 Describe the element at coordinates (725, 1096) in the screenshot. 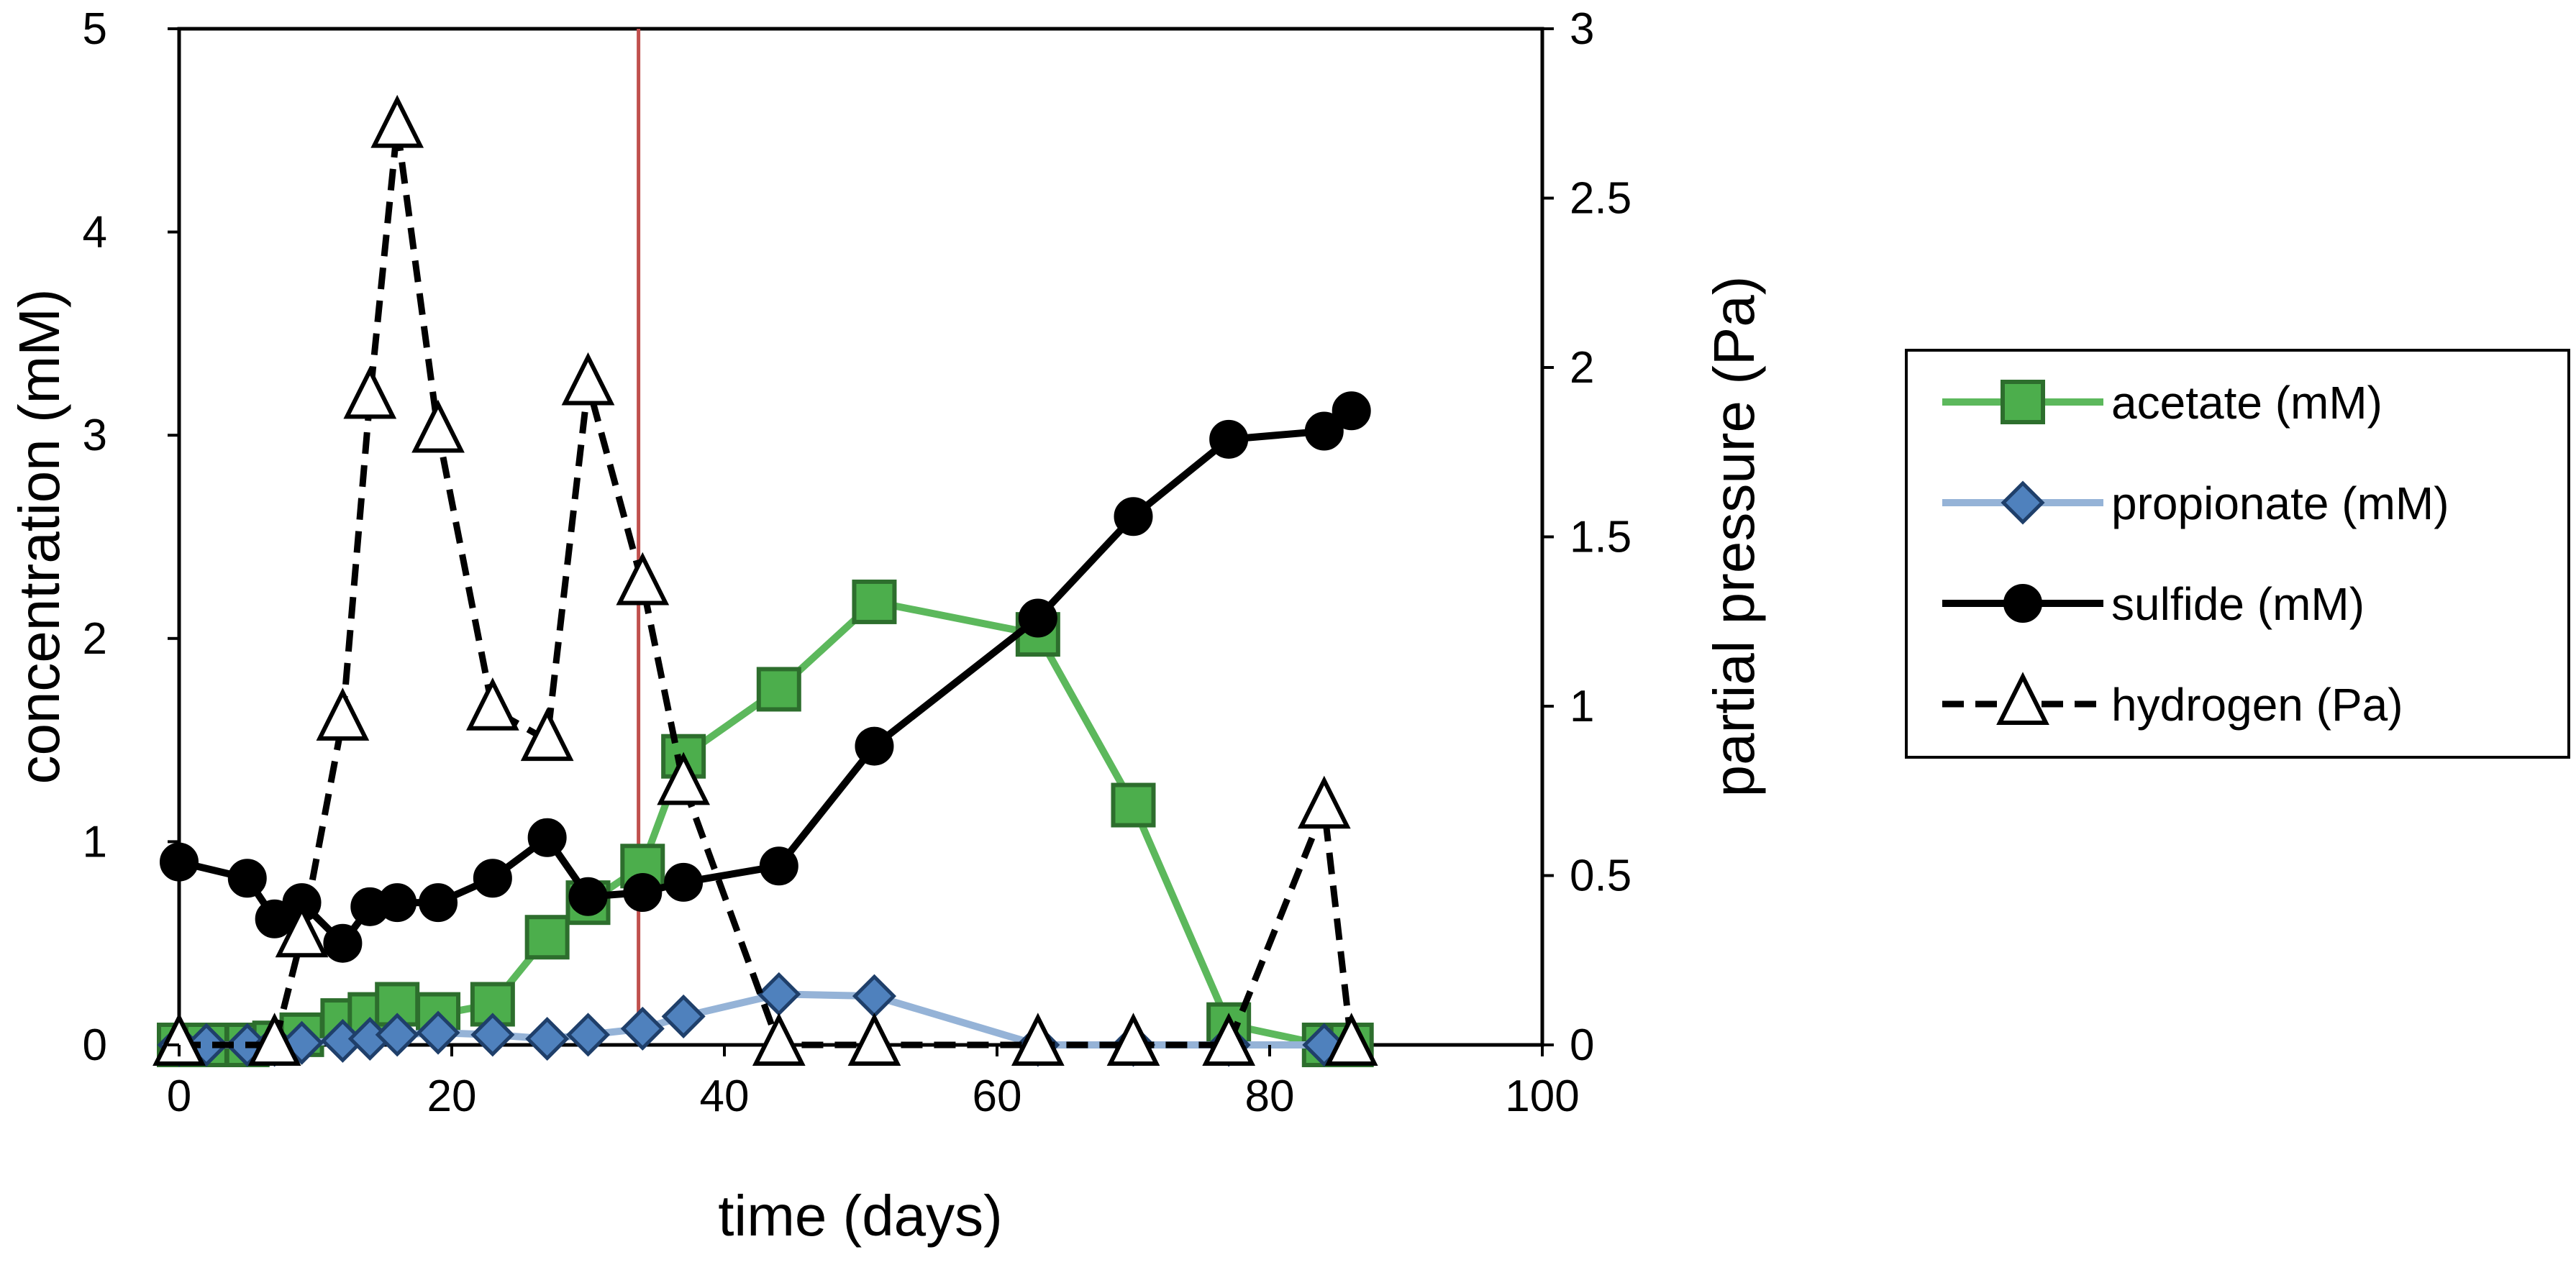

I see `x-tick-label: 40` at that location.